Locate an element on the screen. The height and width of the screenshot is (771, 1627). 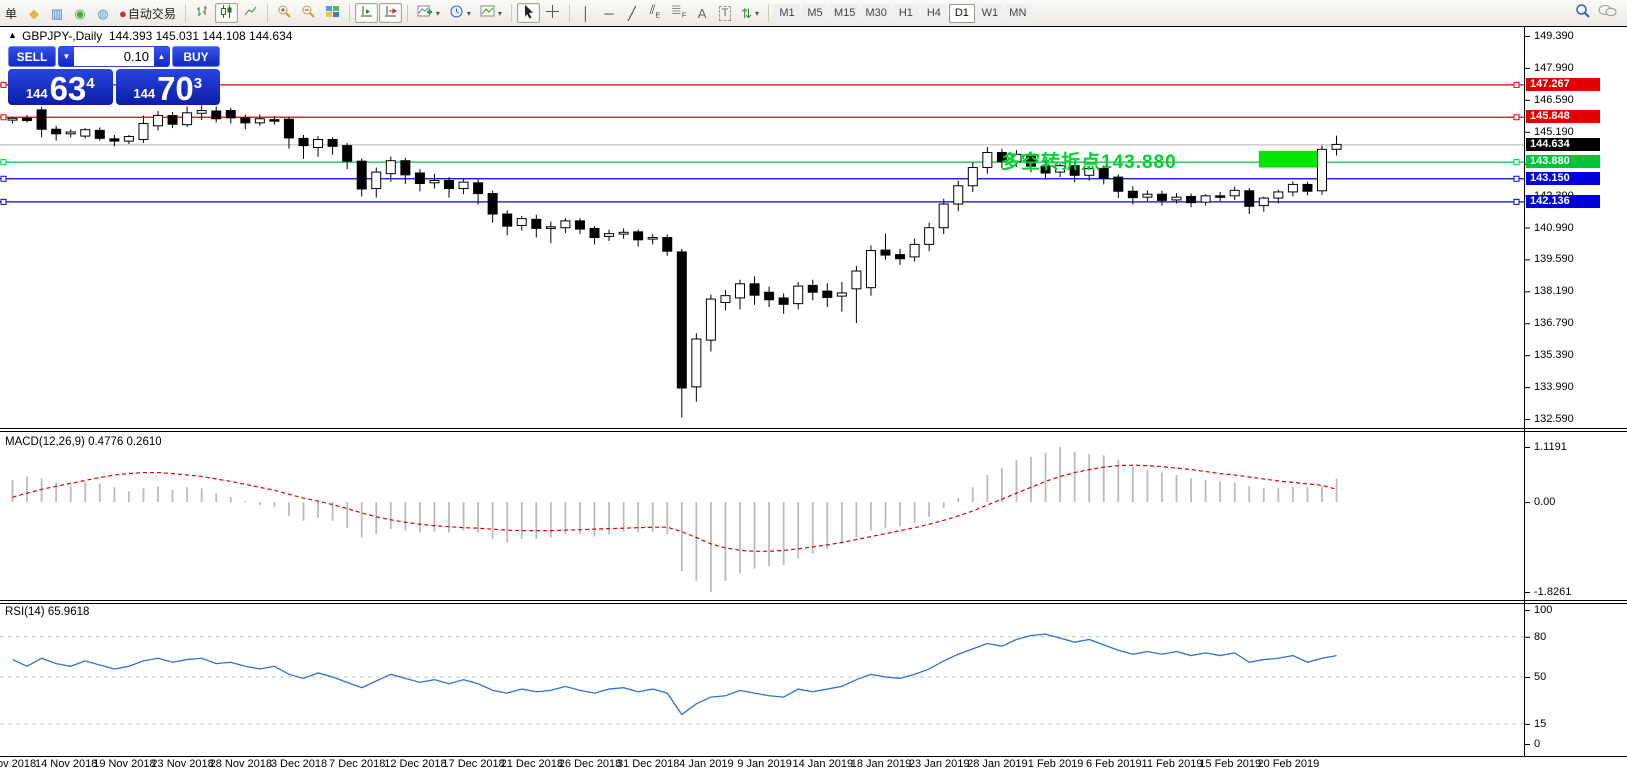
timeframe-m5-button: M5 is located at coordinates (815, 13).